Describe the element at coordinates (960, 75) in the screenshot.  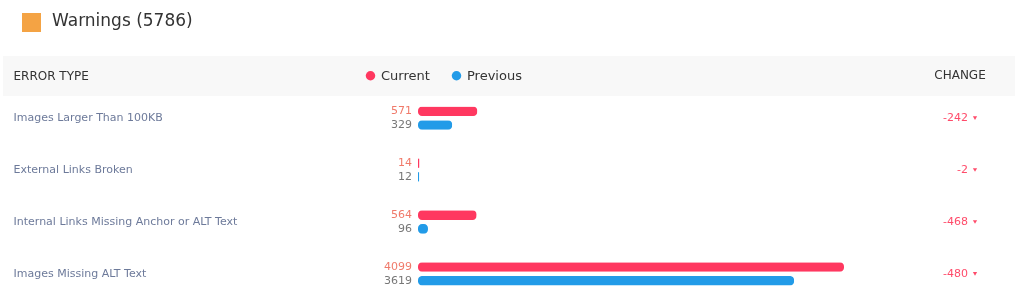
I see `text: CHANGE` at that location.